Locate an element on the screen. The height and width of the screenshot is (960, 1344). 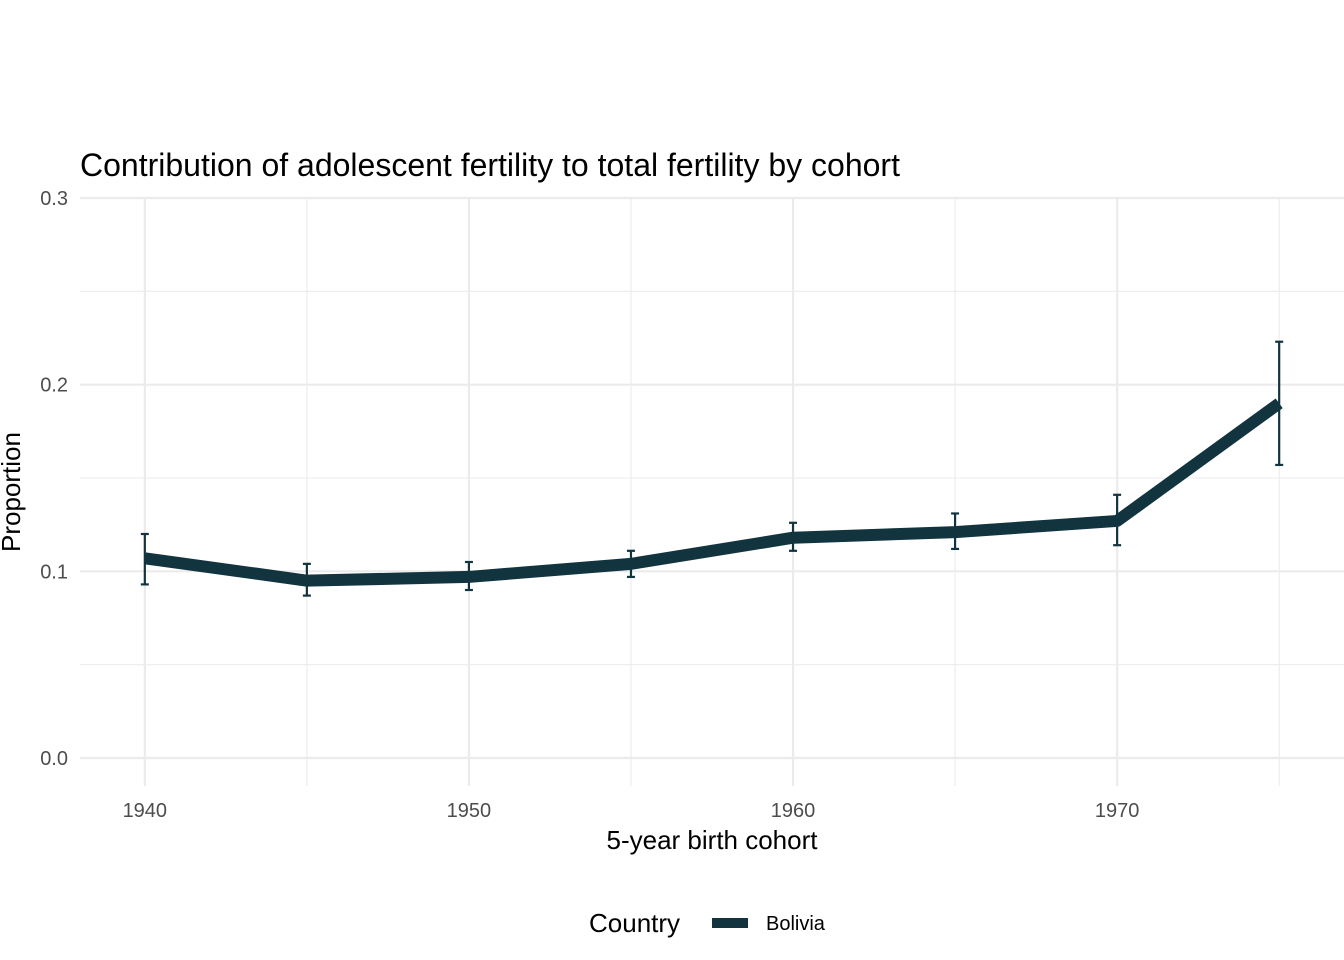
y-tick-label: 0.0 is located at coordinates (54, 759).